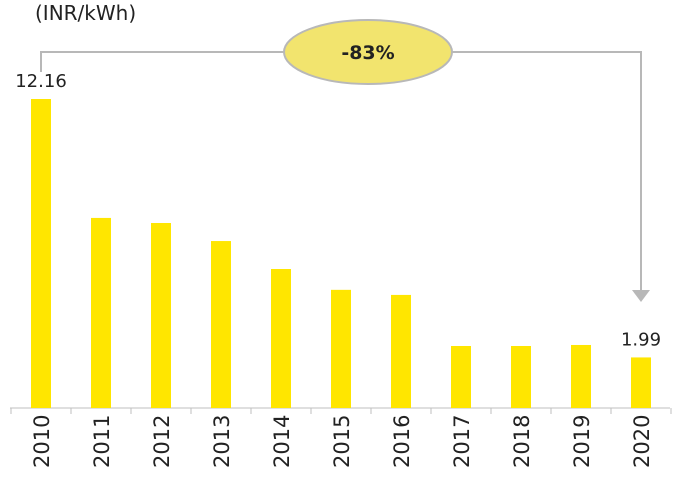  What do you see at coordinates (85, 13) in the screenshot?
I see `chart-subtitle: (INR/kWh)` at bounding box center [85, 13].